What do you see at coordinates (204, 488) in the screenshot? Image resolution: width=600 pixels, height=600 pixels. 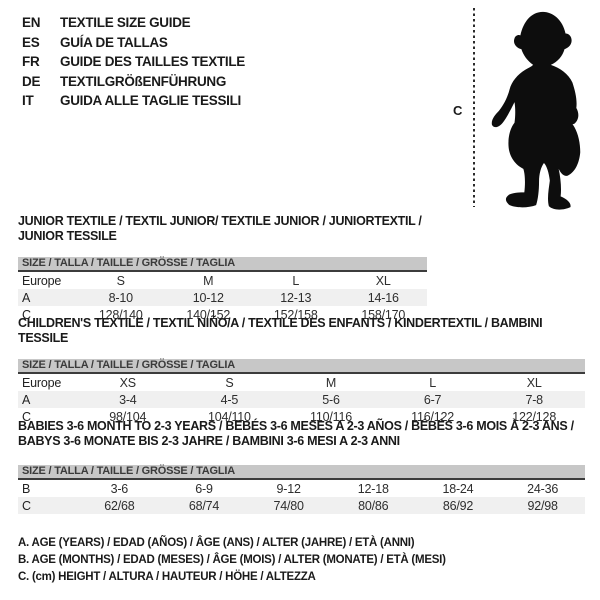 I see `size-value-cell: 6-9` at bounding box center [204, 488].